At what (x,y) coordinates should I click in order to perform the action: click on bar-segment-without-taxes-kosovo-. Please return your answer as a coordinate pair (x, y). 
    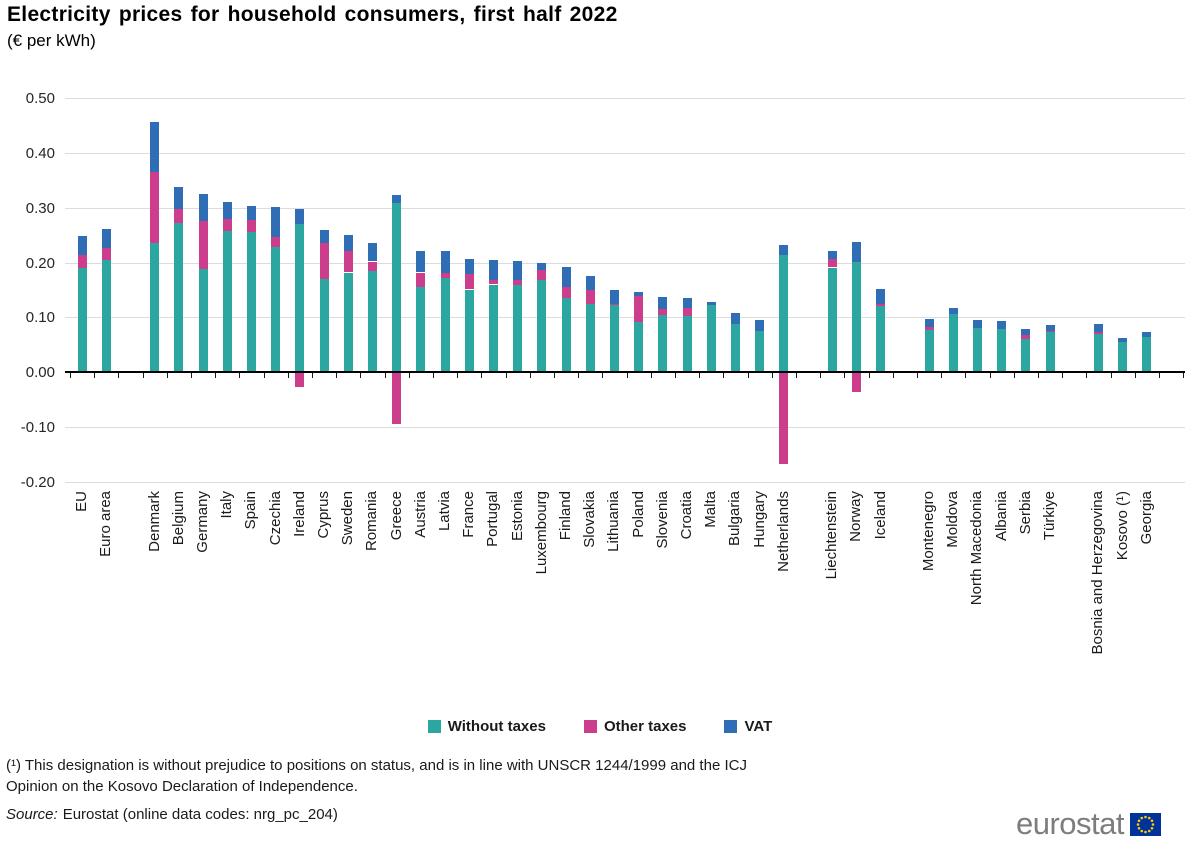
    Looking at the image, I should click on (1123, 357).